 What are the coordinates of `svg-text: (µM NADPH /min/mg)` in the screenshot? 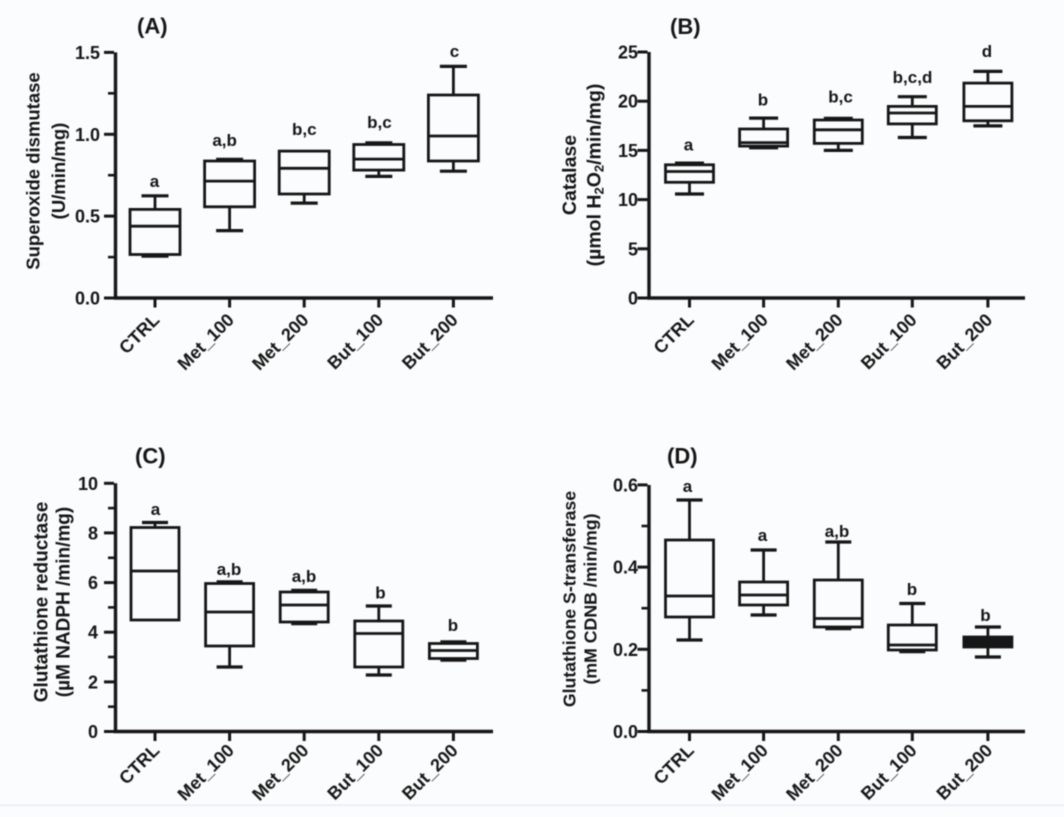 It's located at (64, 602).